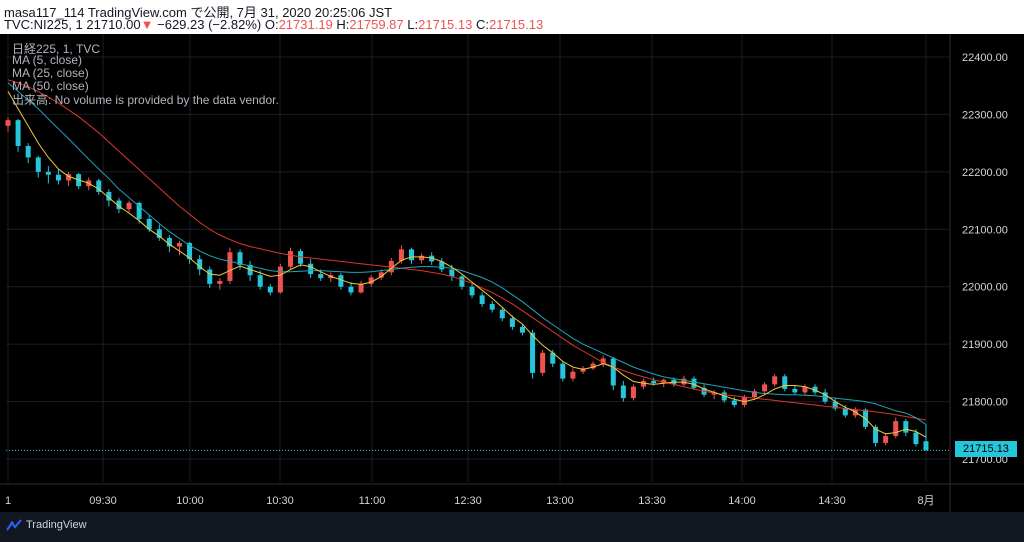 The image size is (1024, 542). Describe the element at coordinates (985, 173) in the screenshot. I see `y-tick-label: 22200.00` at that location.